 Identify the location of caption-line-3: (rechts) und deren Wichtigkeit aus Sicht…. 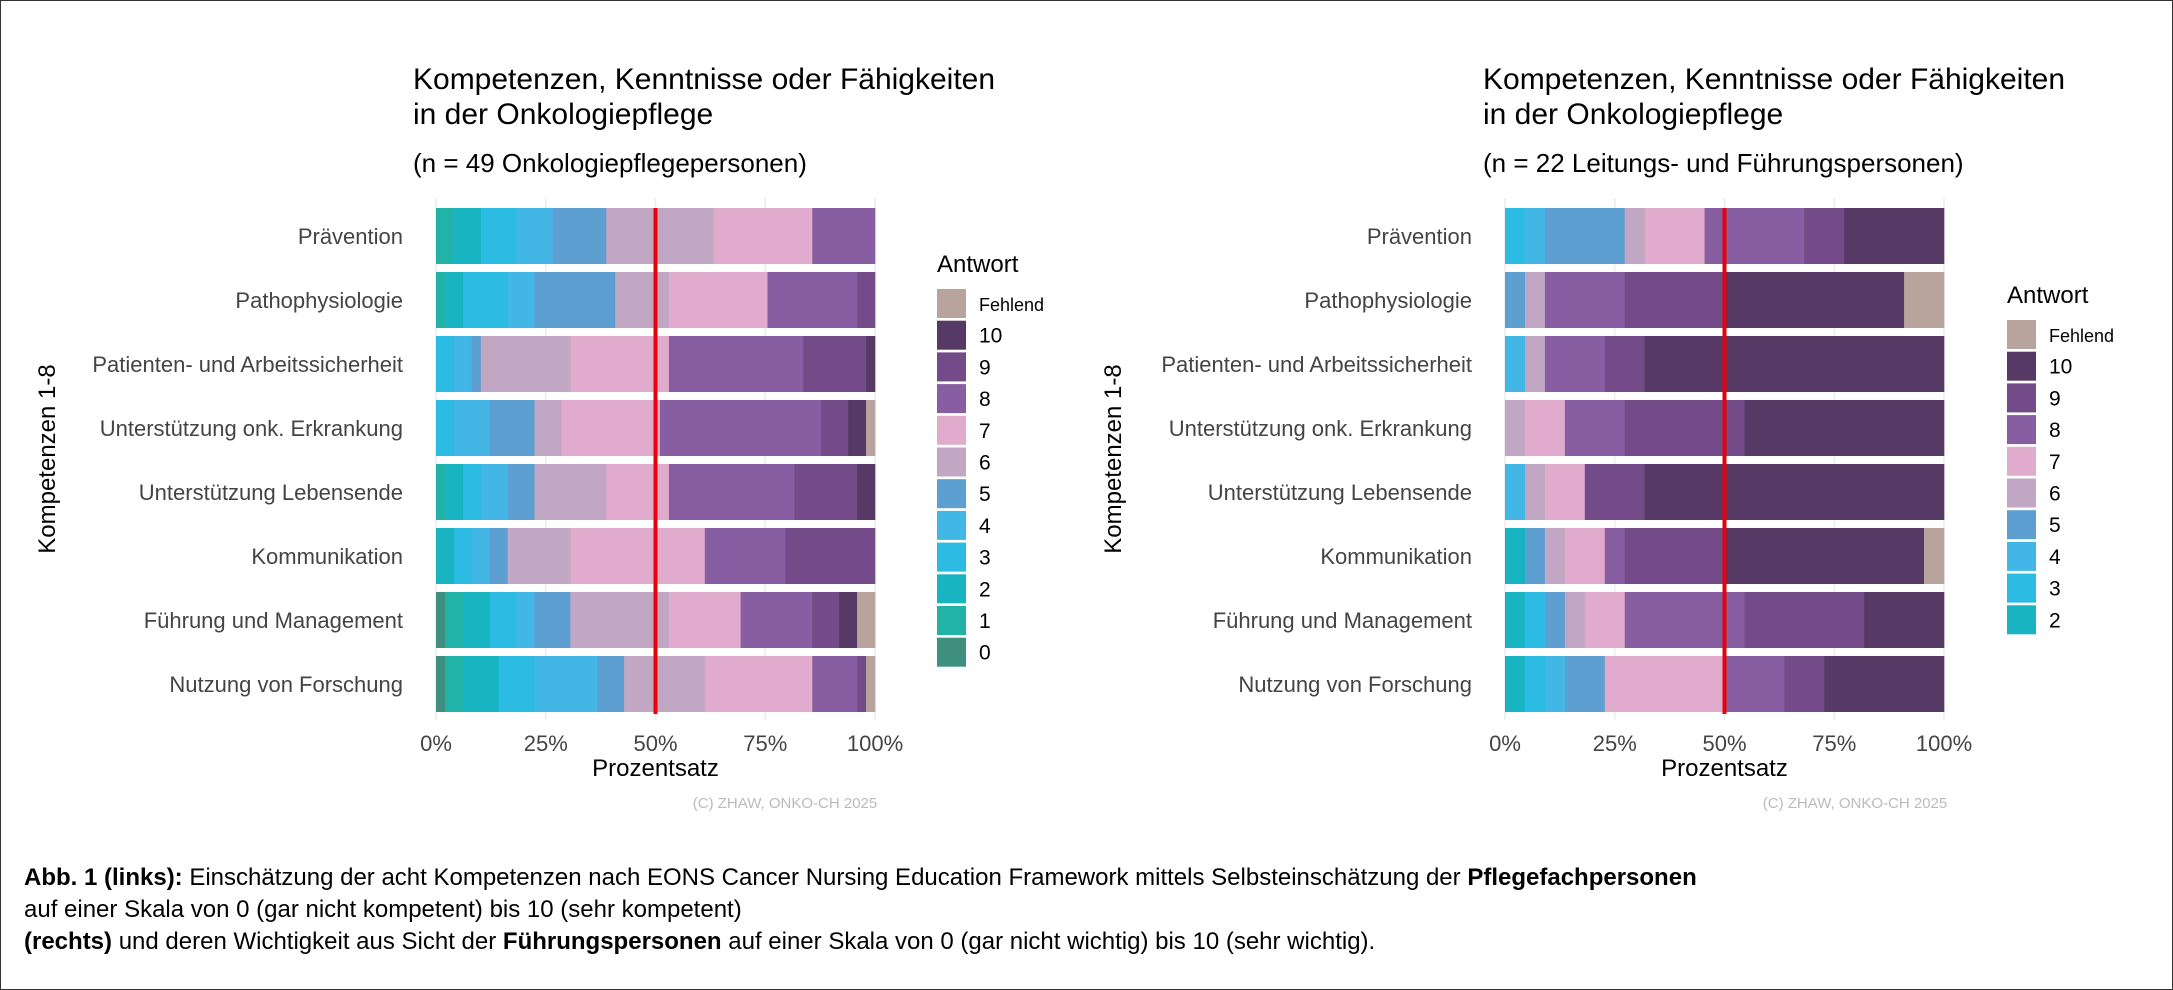
(860, 942).